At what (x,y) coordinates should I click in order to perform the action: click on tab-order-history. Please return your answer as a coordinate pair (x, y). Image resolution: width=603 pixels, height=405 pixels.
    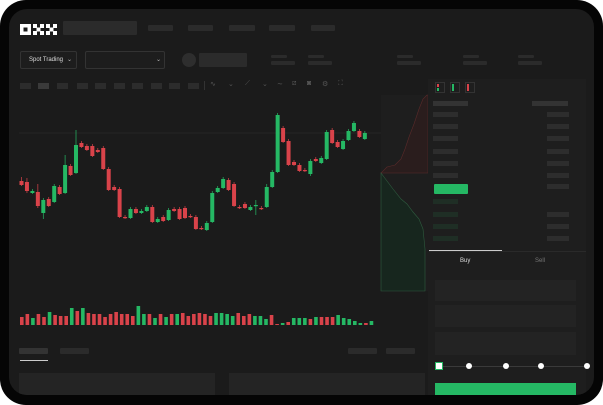
    Looking at the image, I should click on (74, 351).